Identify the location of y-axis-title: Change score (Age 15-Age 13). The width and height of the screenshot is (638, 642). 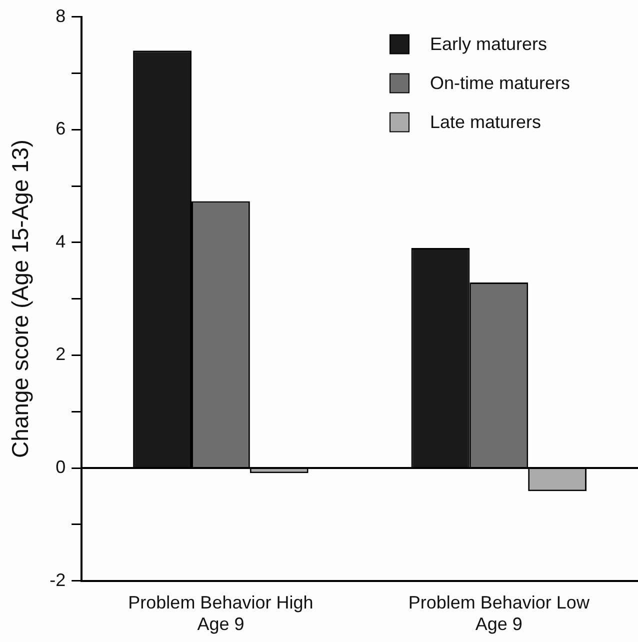
(20, 299).